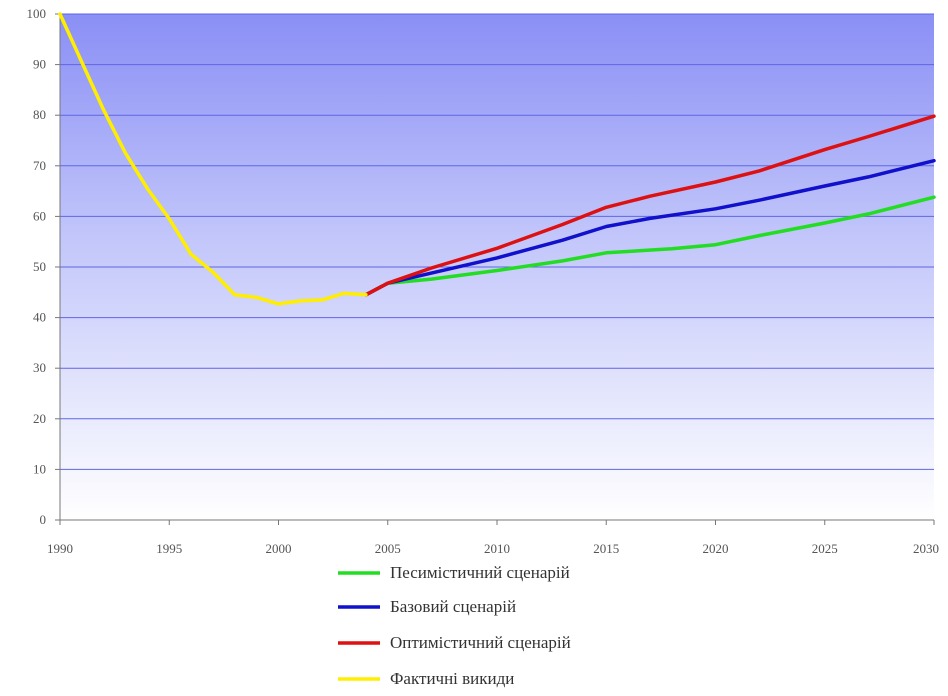  I want to click on y-tick-label: 100, so click(37, 13).